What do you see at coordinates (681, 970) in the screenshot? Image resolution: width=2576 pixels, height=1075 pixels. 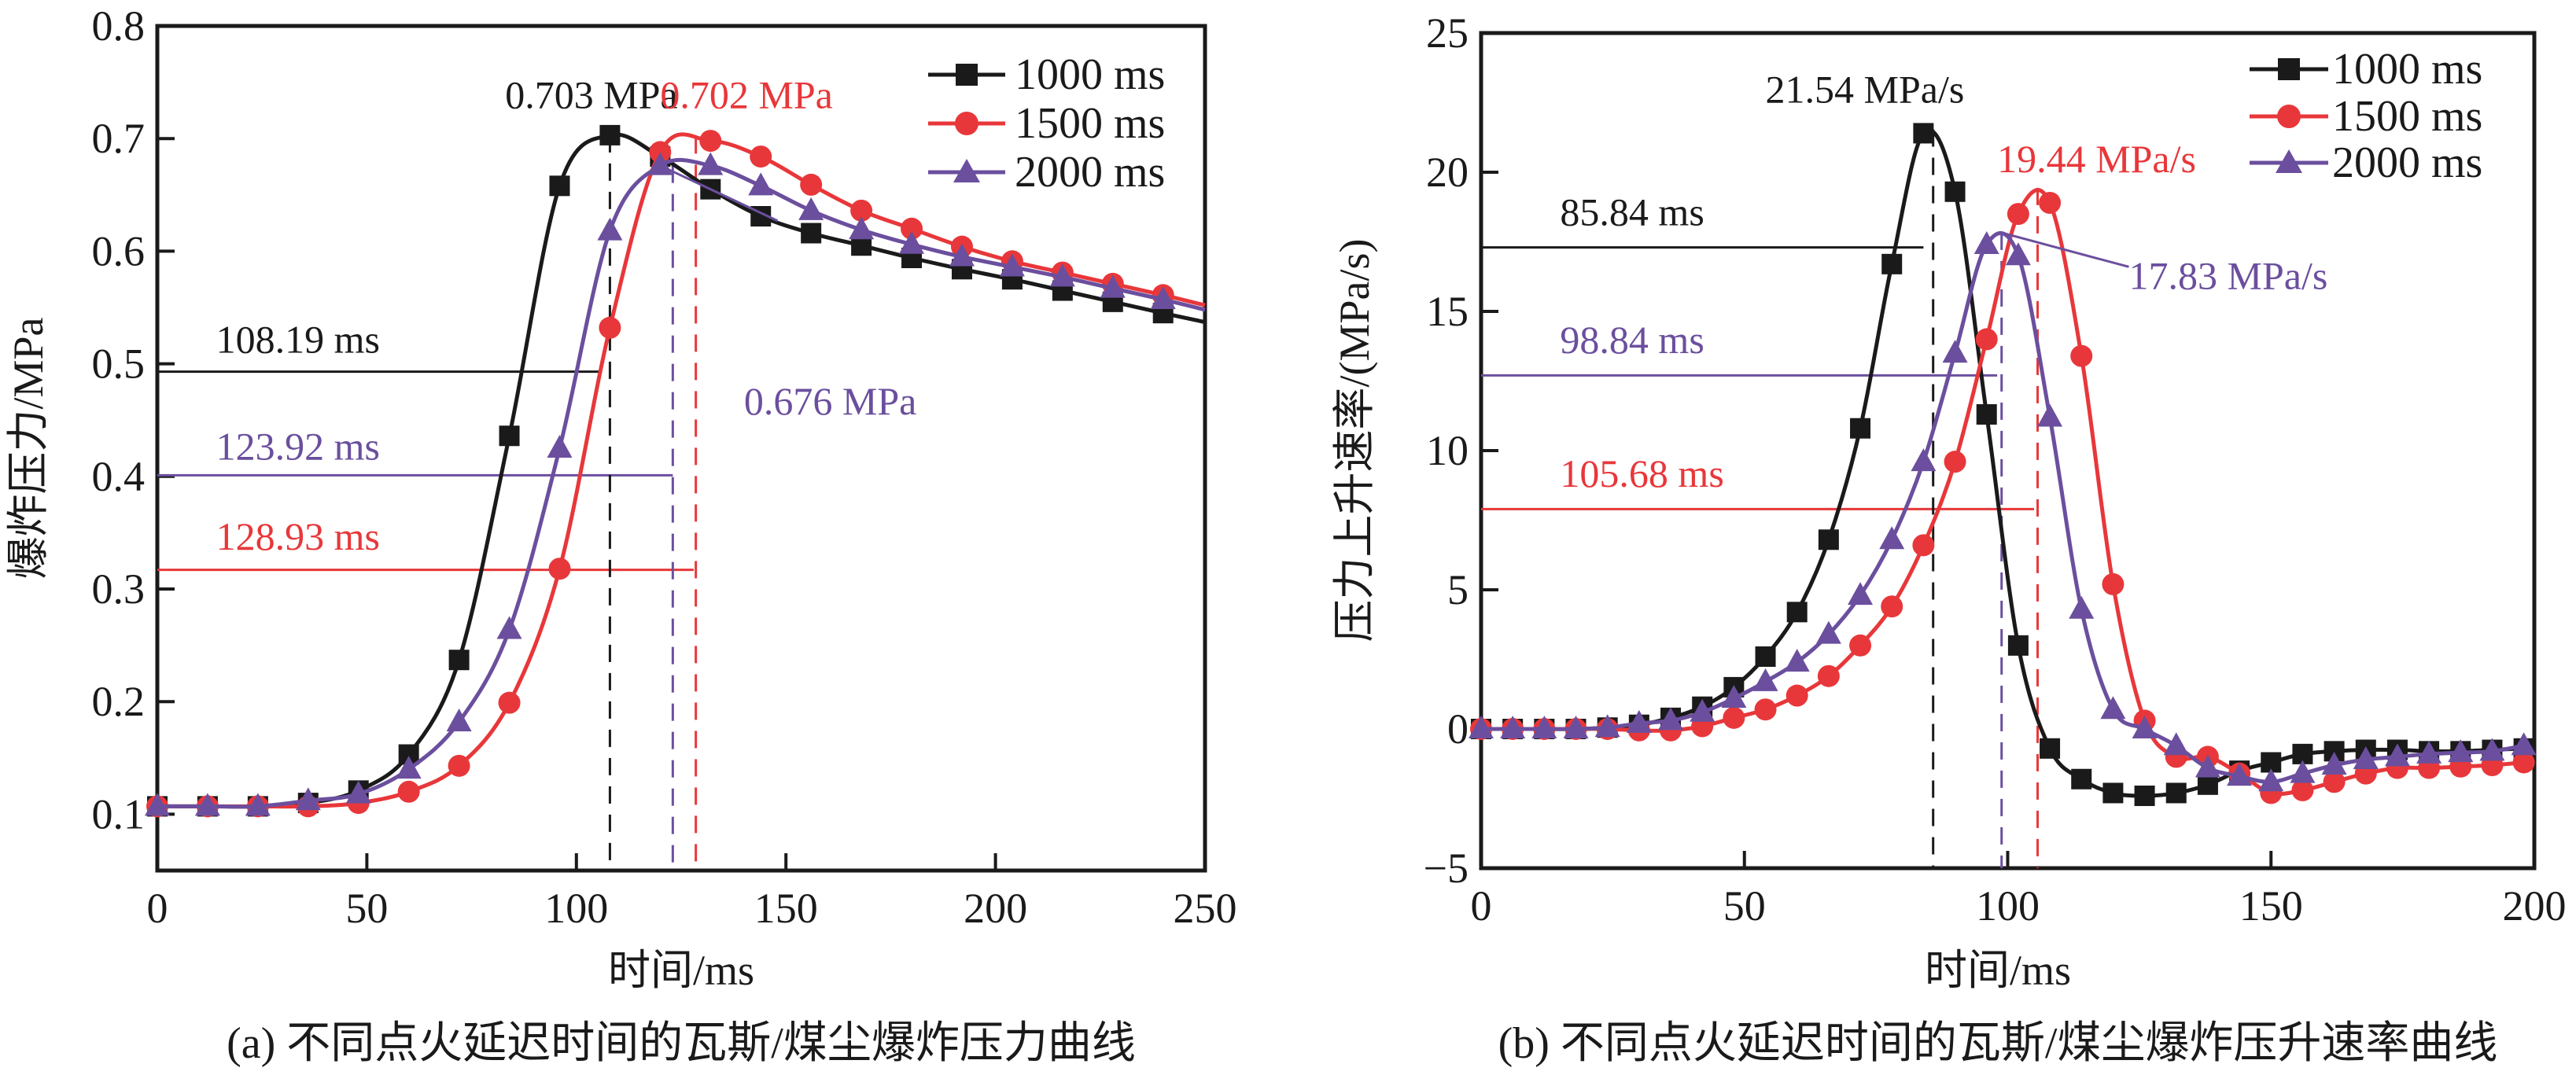 I see `panel-a-xlabel: 时间/ms` at bounding box center [681, 970].